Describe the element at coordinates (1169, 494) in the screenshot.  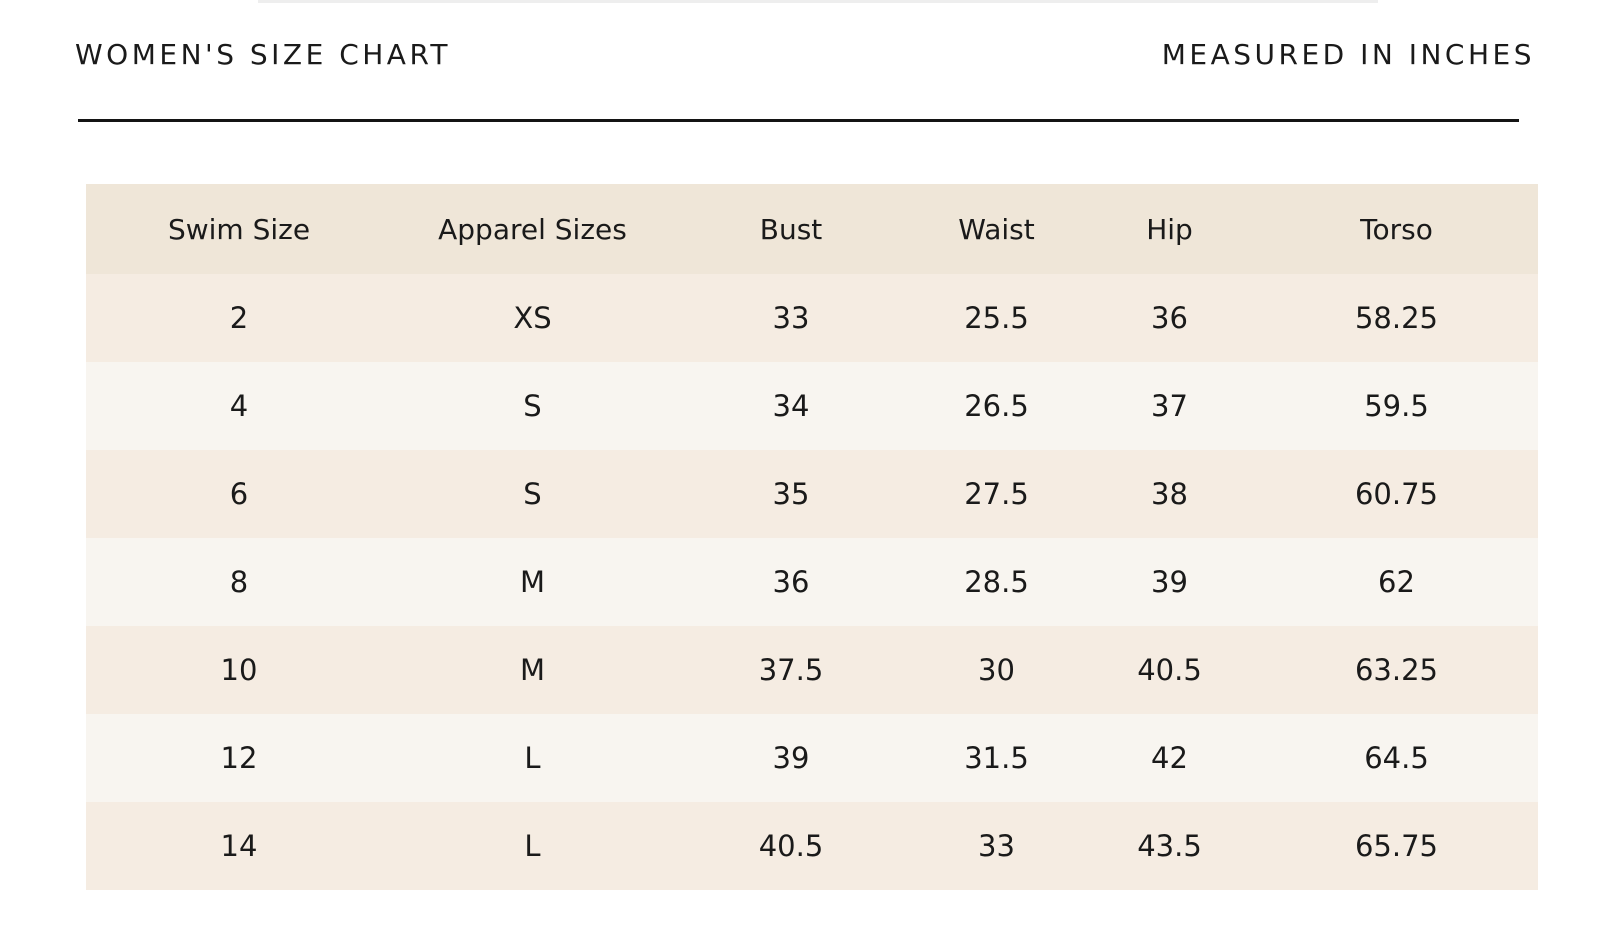
I see `cell-hip: 38` at that location.